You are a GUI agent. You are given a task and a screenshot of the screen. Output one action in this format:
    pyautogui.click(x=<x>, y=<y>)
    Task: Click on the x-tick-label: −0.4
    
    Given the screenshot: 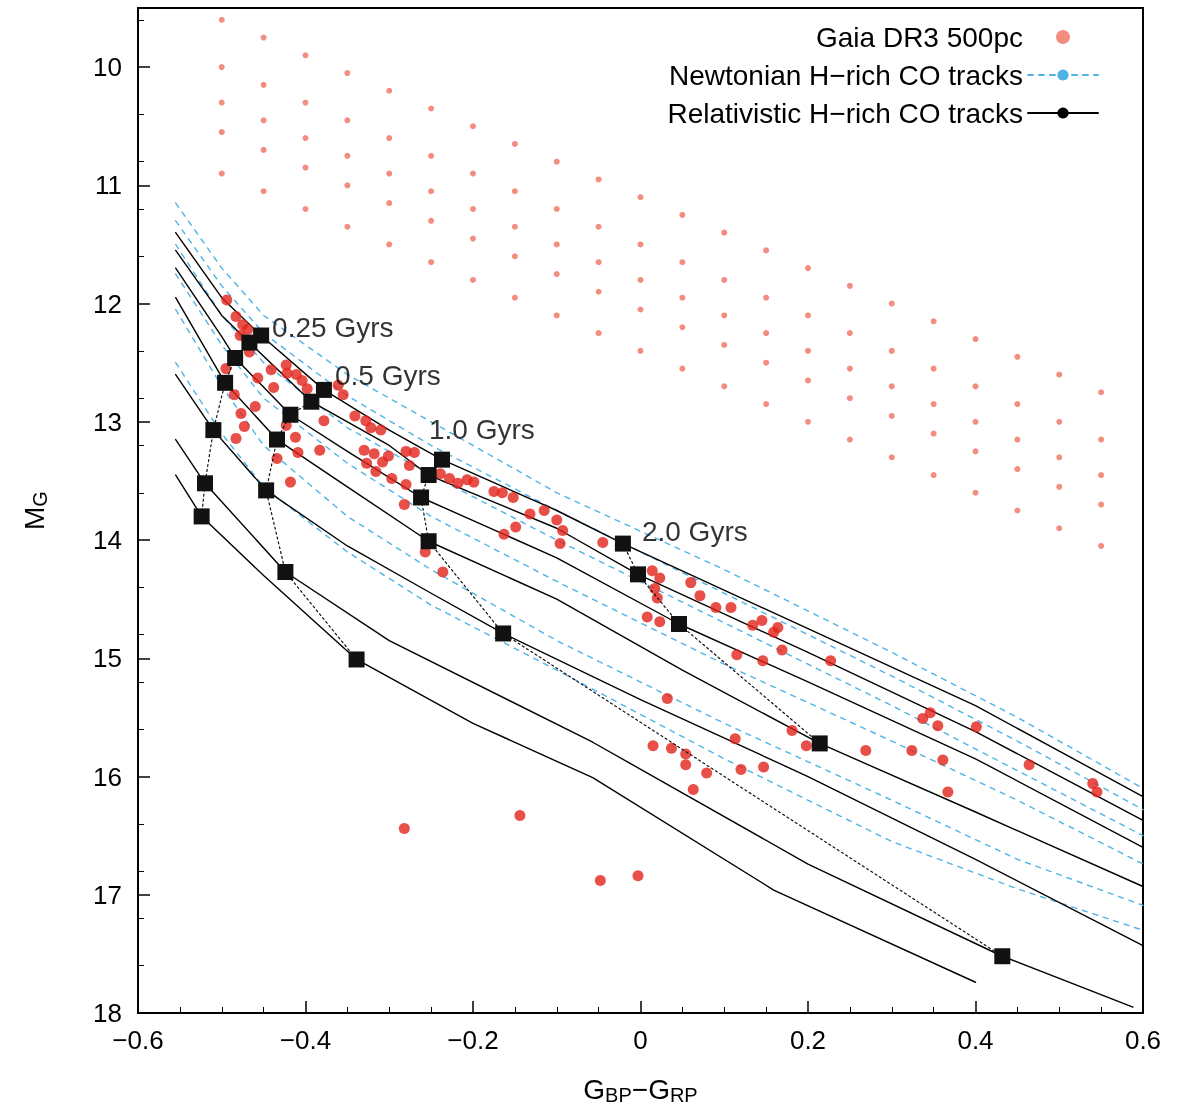 What is the action you would take?
    pyautogui.click(x=305, y=1040)
    